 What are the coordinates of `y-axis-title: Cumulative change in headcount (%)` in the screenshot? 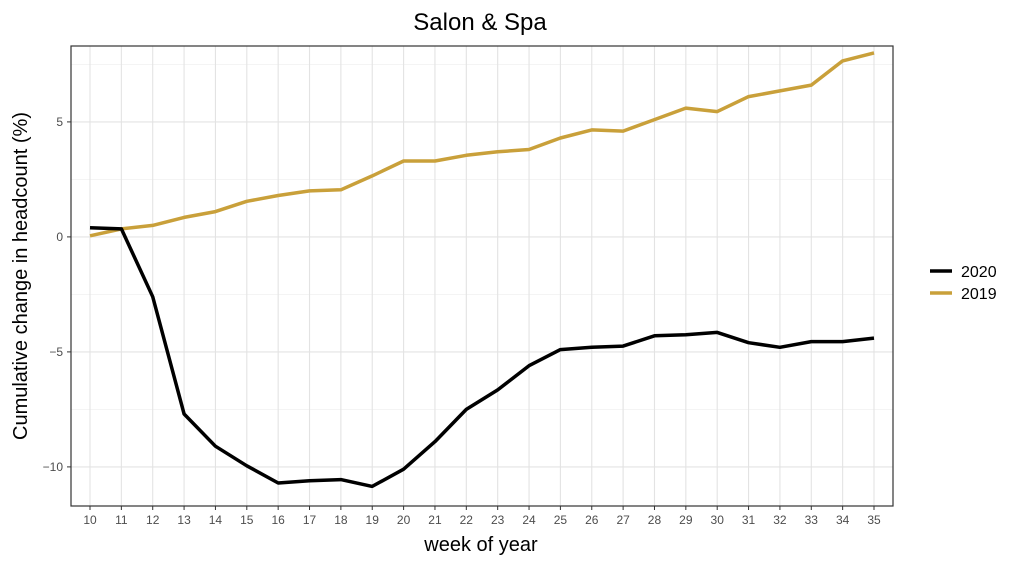 It's located at (21, 276).